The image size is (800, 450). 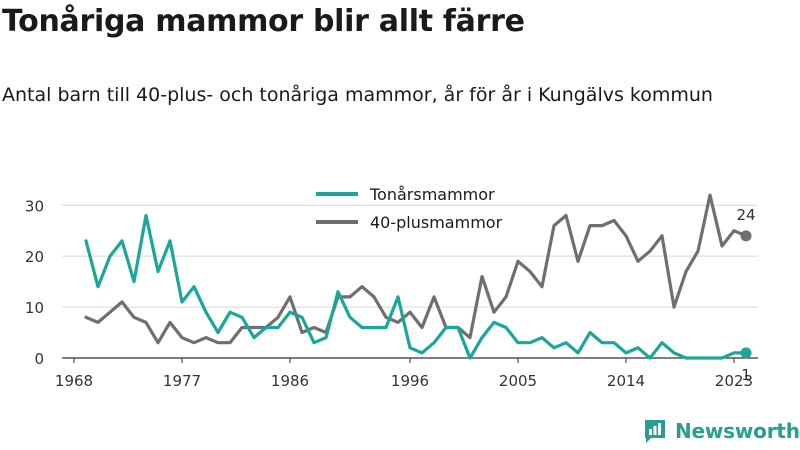 I want to click on chart-title: Tonåriga mammor blir allt färre, so click(x=263, y=21).